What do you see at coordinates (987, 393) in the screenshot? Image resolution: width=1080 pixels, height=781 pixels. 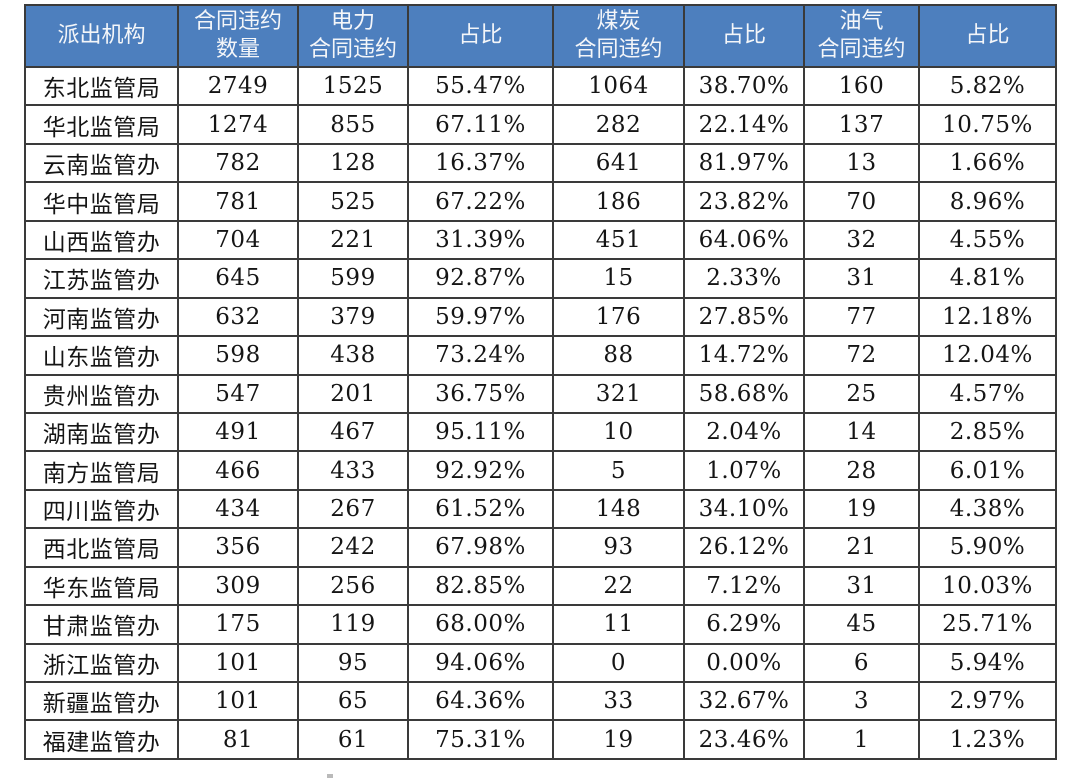 I see `cell-oilgas-share: 4.57%` at bounding box center [987, 393].